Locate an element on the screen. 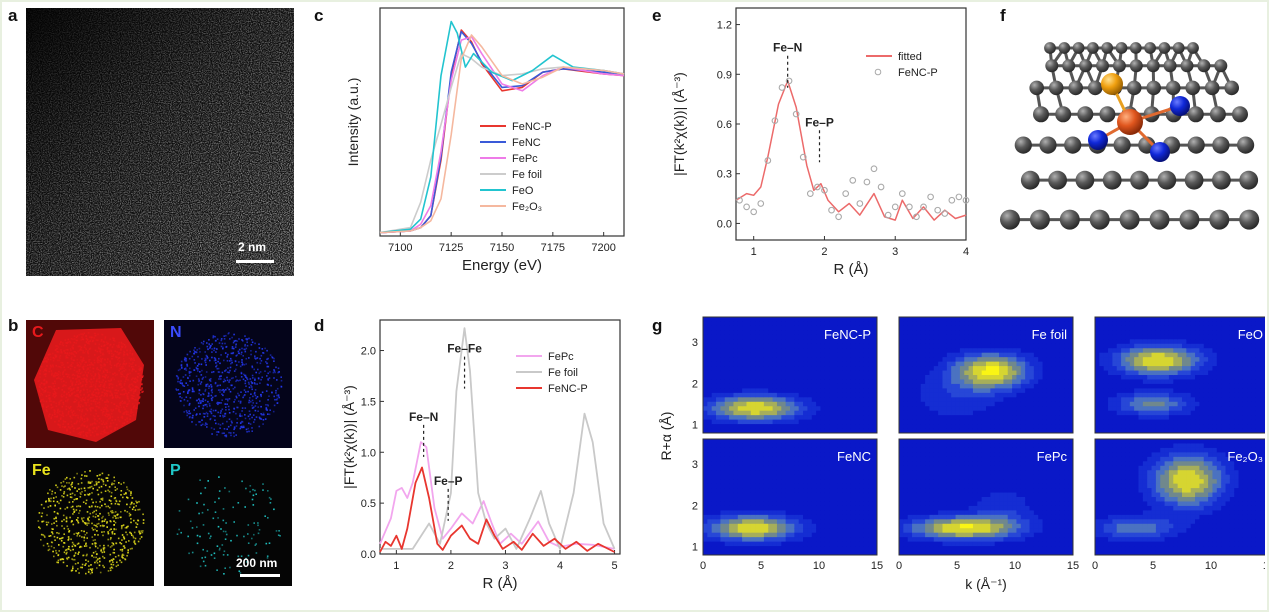 Image resolution: width=1269 pixels, height=612 pixels. data-point-fenc-p is located at coordinates (959, 197).